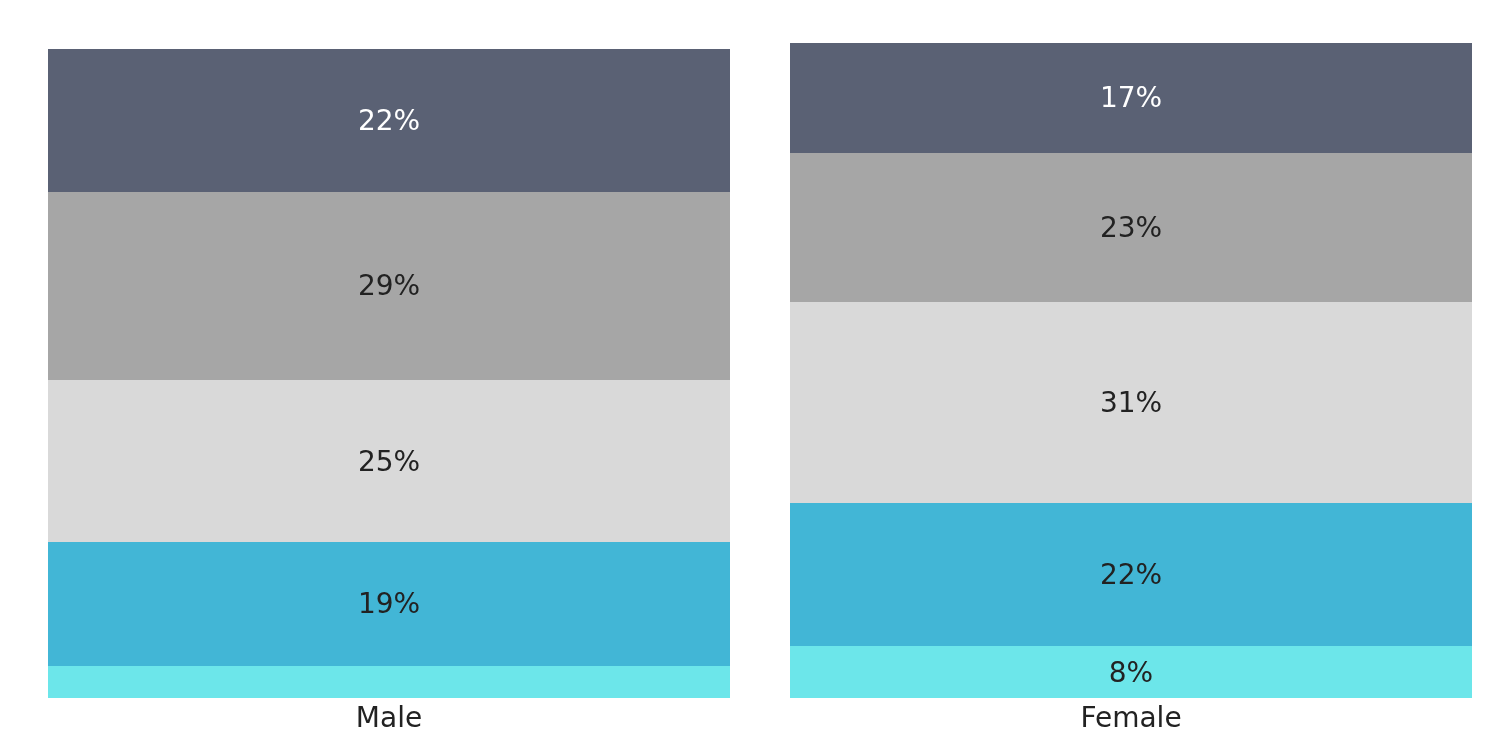  Describe the element at coordinates (389, 717) in the screenshot. I see `x-tick-label: Male` at that location.